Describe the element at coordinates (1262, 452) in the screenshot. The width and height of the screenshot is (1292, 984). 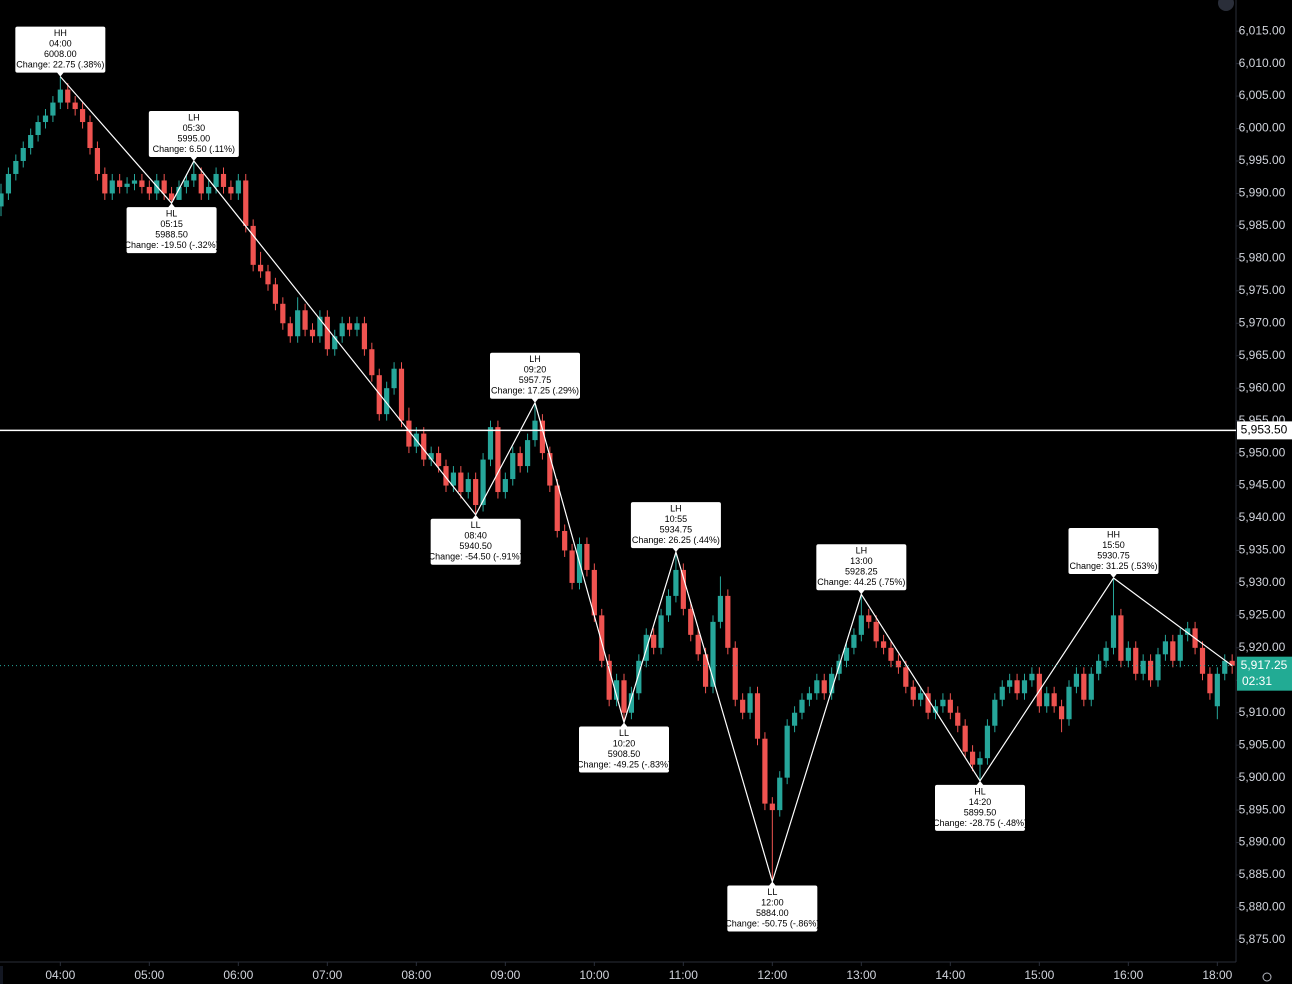
I see `y-tick-label: 5,950.00` at that location.